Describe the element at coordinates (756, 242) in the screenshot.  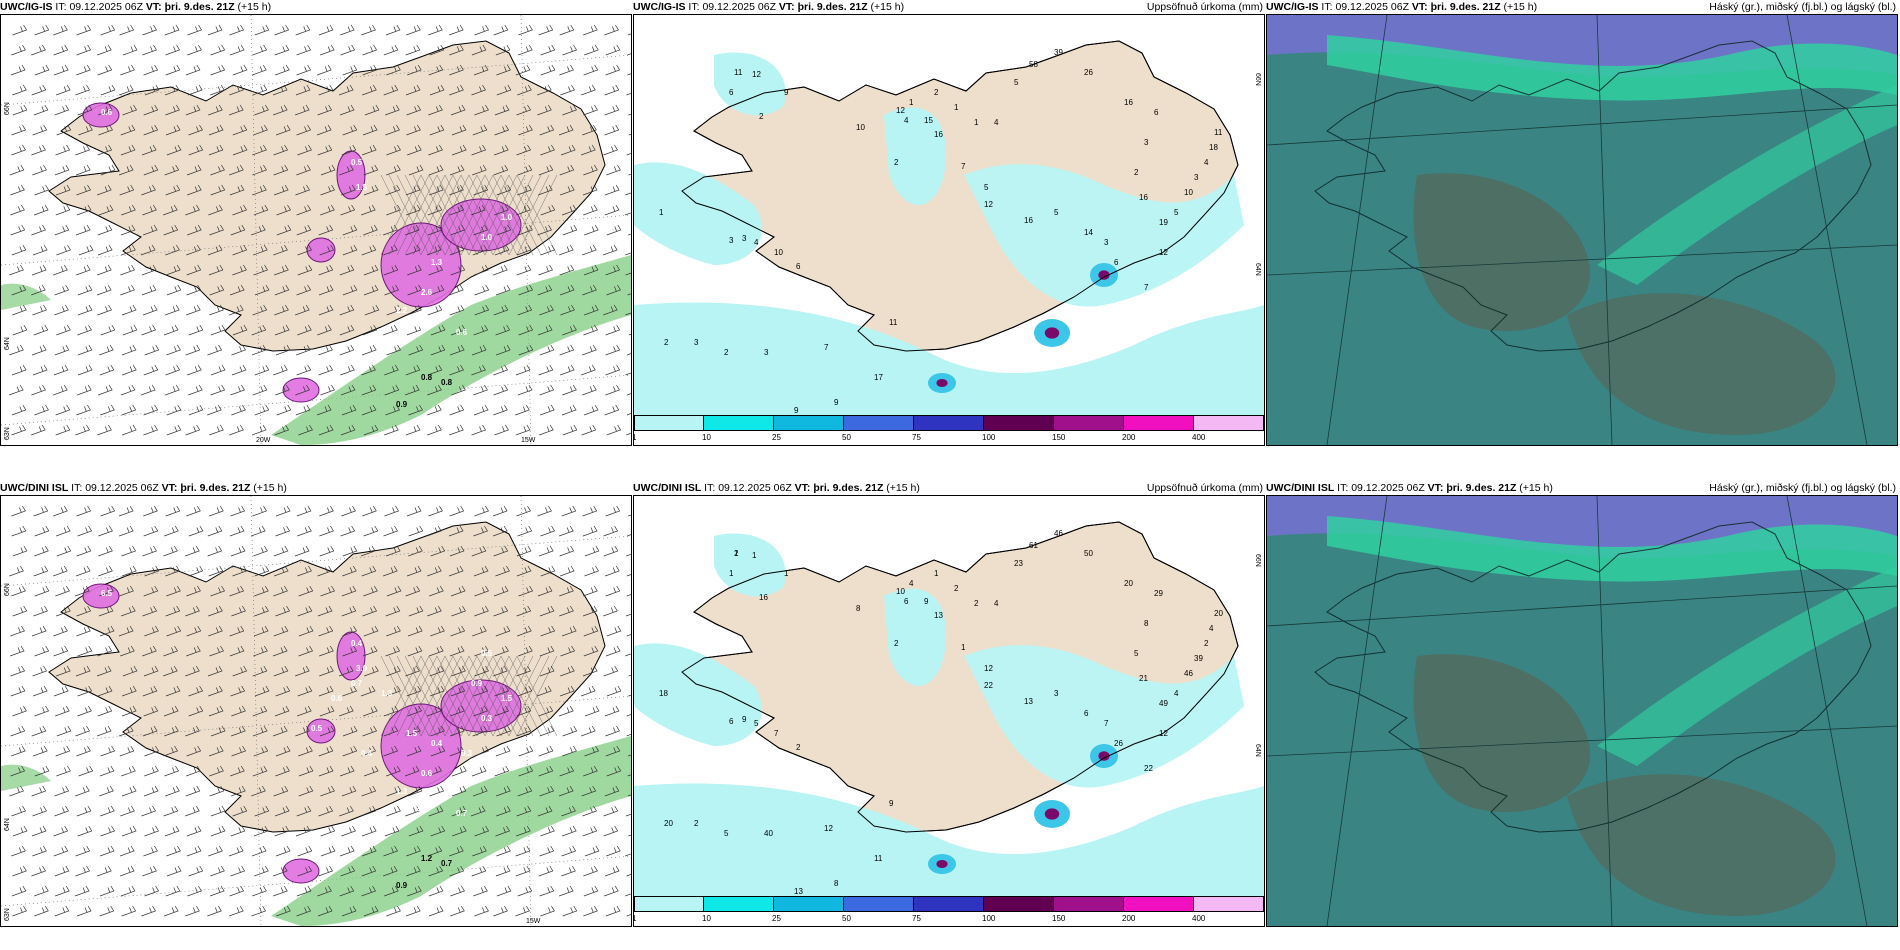
I see `precip-value-label: 4` at that location.